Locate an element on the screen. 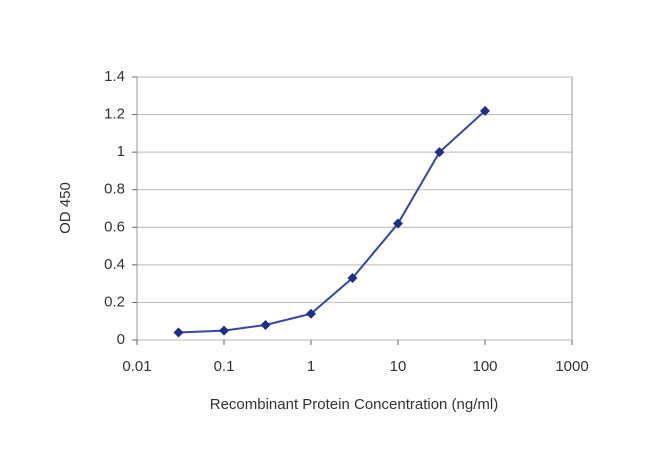 Image resolution: width=650 pixels, height=466 pixels. x-tick-label: 0.1 is located at coordinates (224, 366).